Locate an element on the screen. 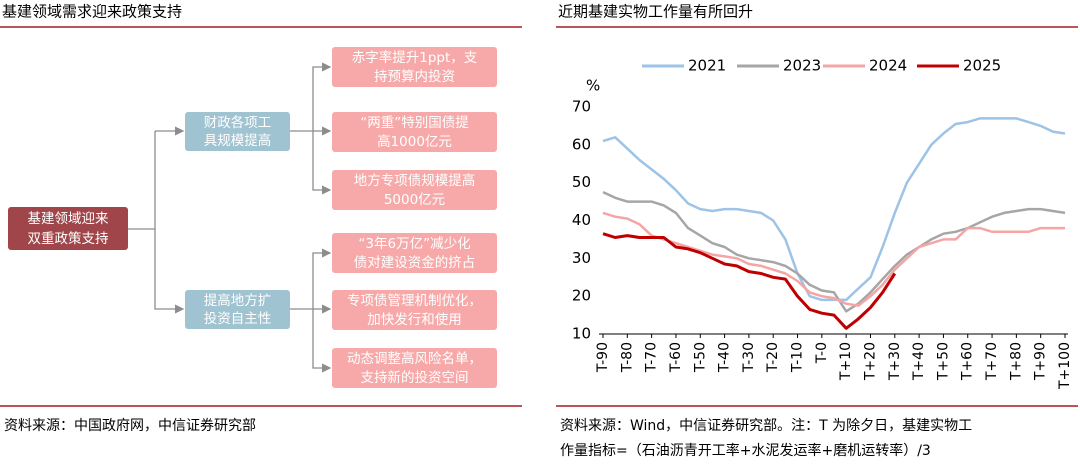  x-tick-label: T+40 is located at coordinates (919, 361).